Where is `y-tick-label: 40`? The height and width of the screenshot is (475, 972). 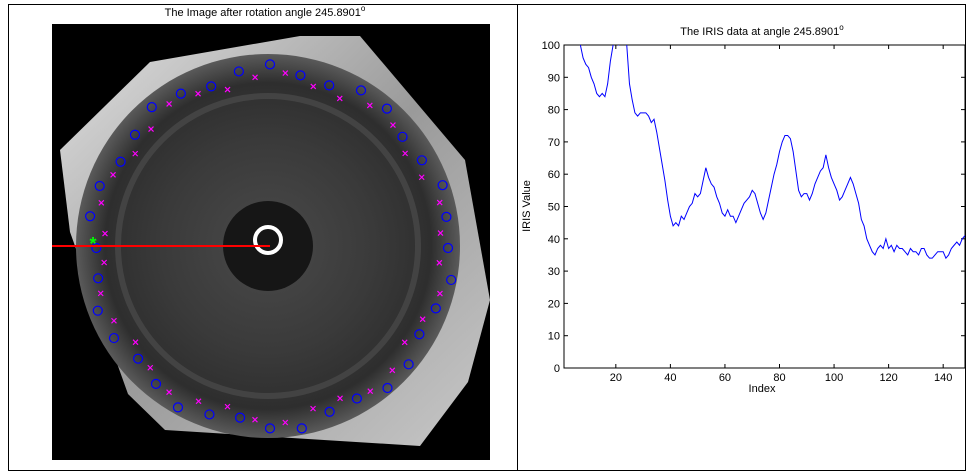 y-tick-label: 40 is located at coordinates (554, 240).